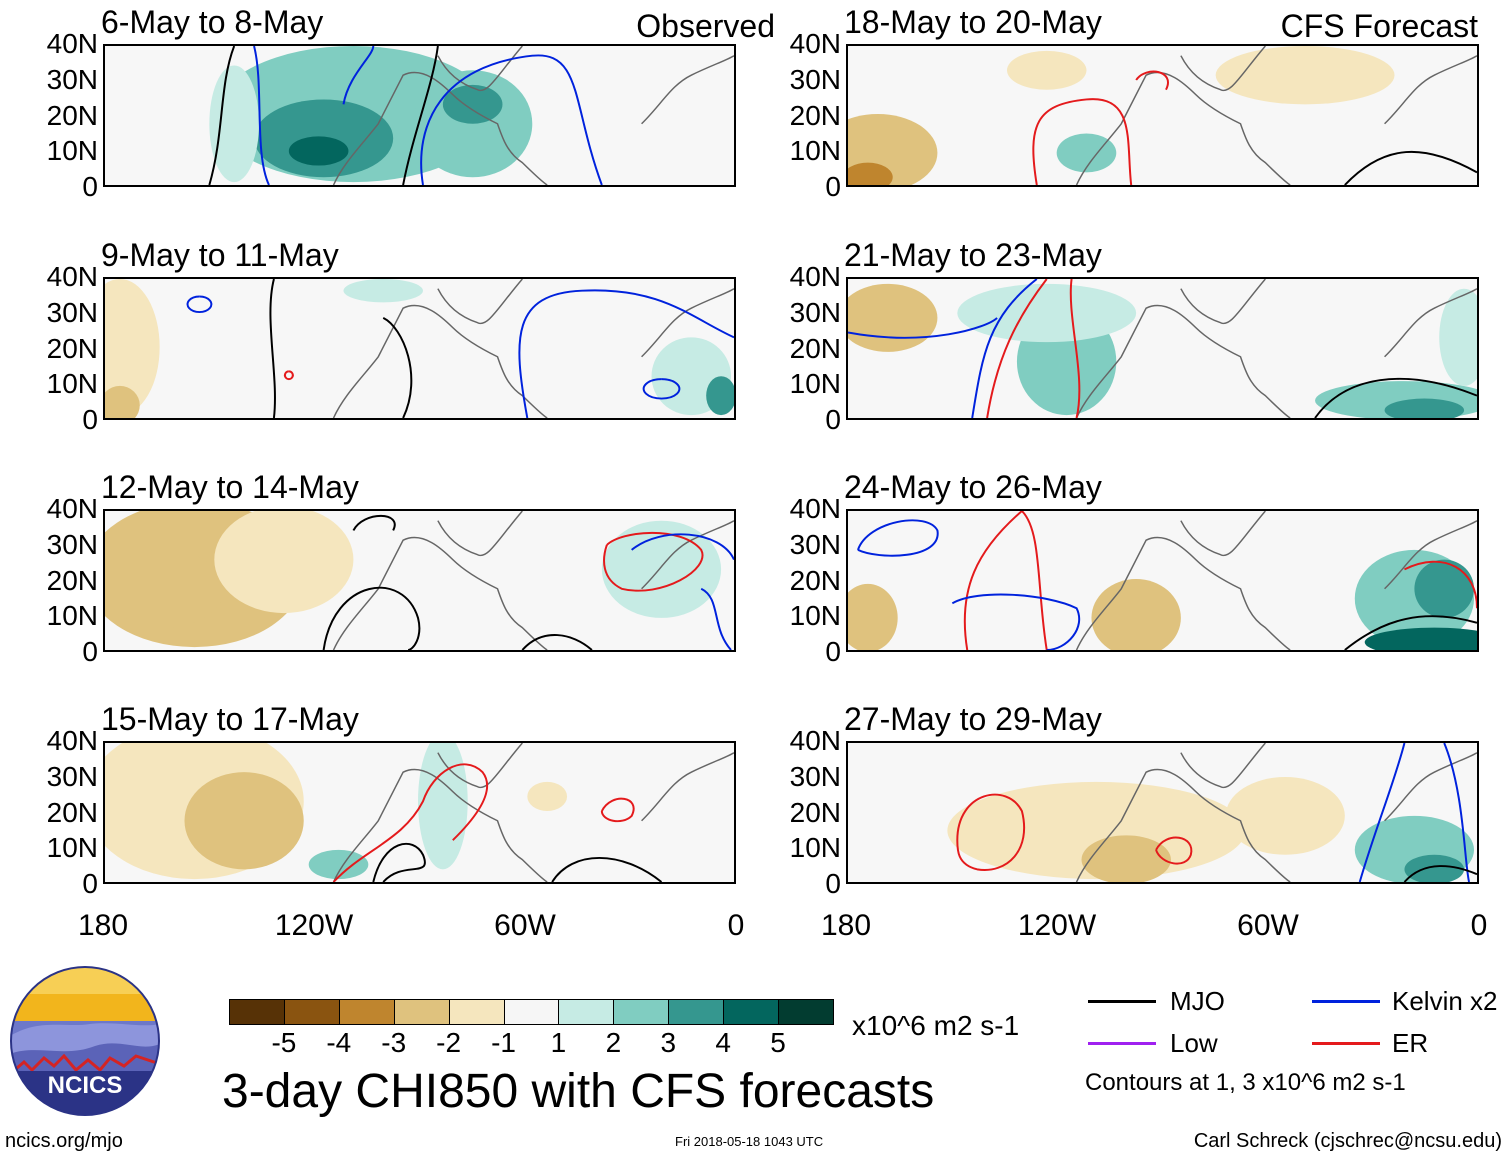 This screenshot has width=1510, height=1157. Describe the element at coordinates (284, 1042) in the screenshot. I see `colorbar-tick-label: -5` at that location.